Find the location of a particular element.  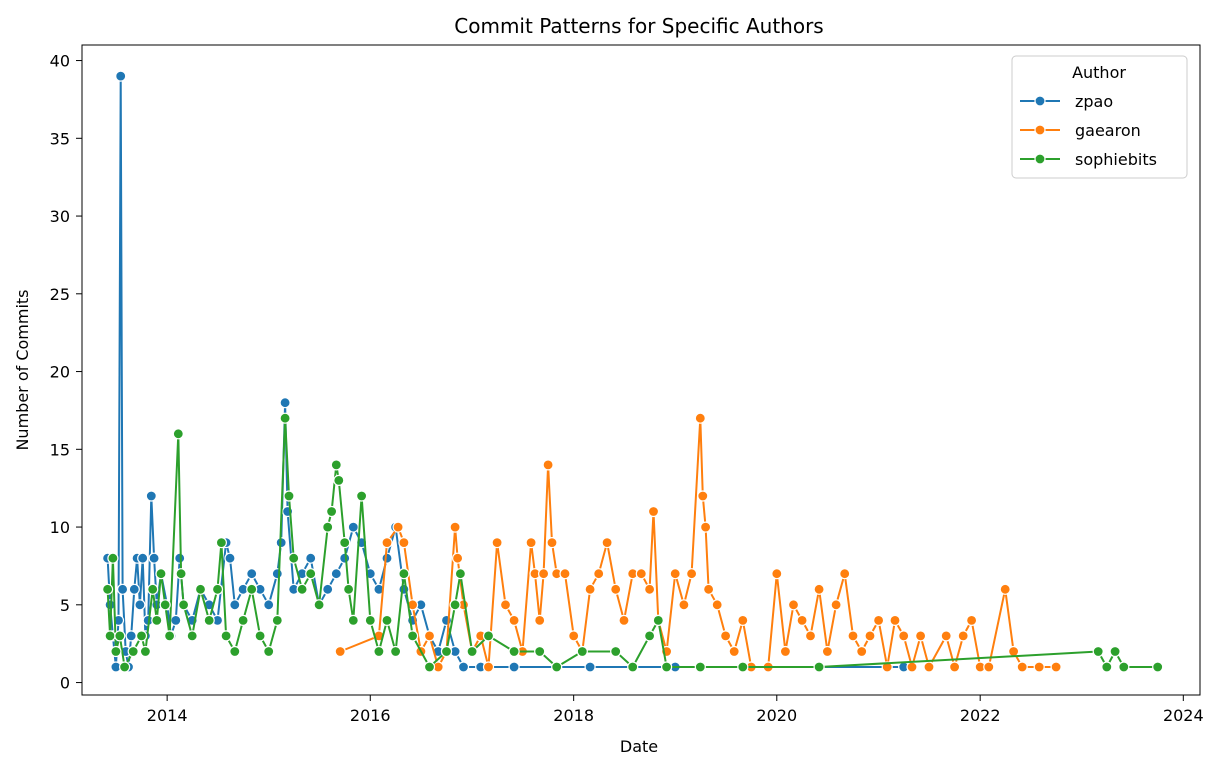

x-tick-label: 2014 is located at coordinates (167, 715).